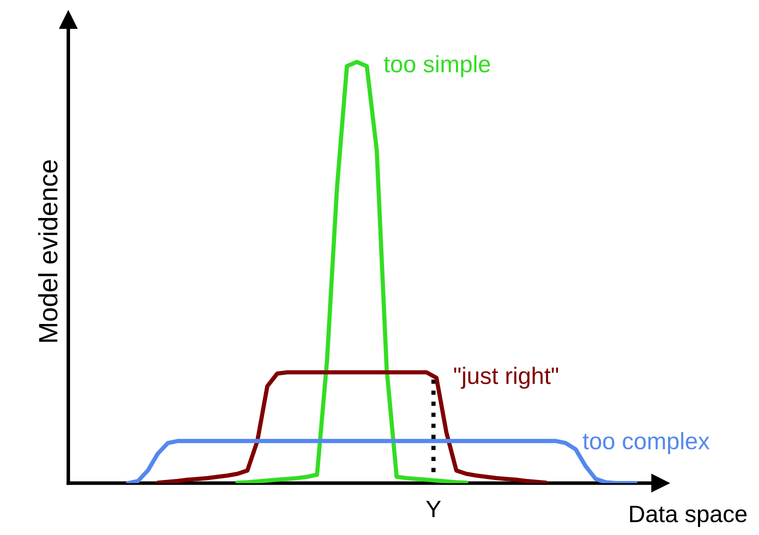 Image resolution: width=759 pixels, height=535 pixels. What do you see at coordinates (646, 443) in the screenshot?
I see `series-label: too complex` at bounding box center [646, 443].